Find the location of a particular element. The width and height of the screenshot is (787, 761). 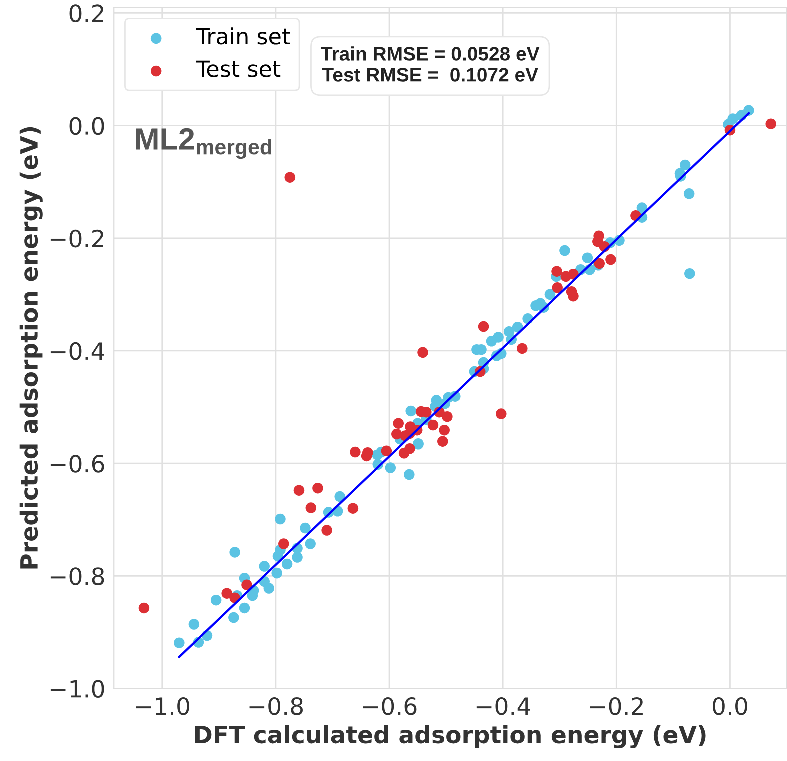

x-tick-label: −0.4 is located at coordinates (503, 706).